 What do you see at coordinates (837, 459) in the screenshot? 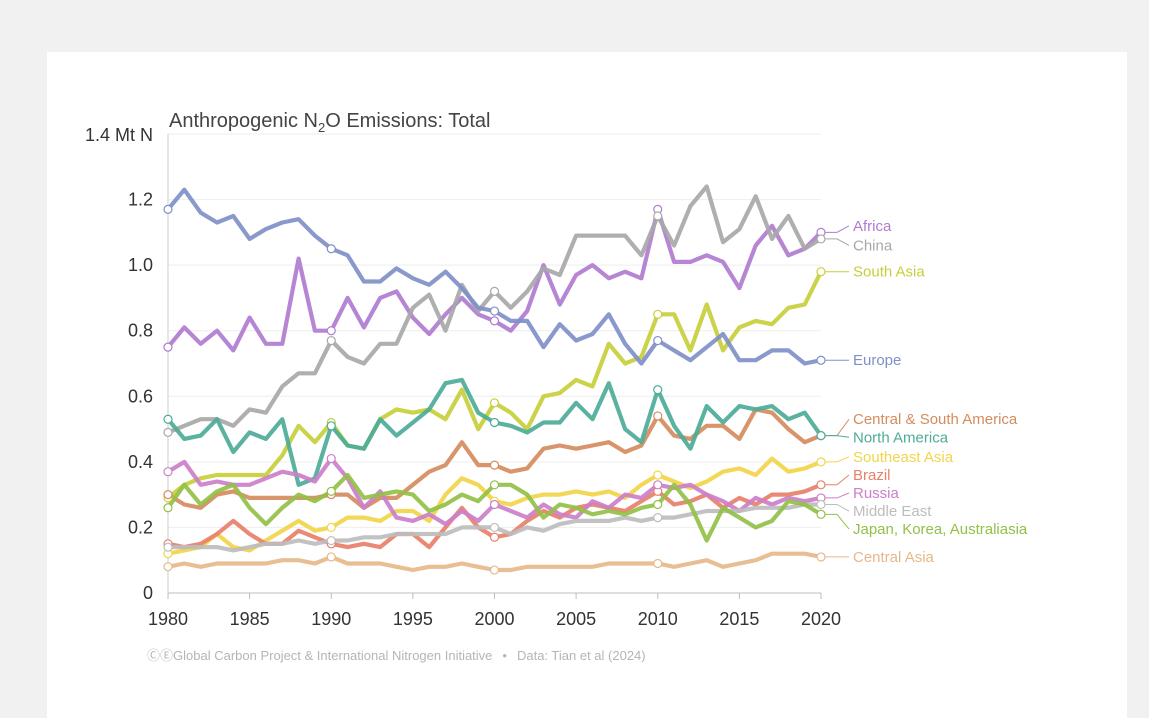
I see `label-leader-southeast-asia` at bounding box center [837, 459].